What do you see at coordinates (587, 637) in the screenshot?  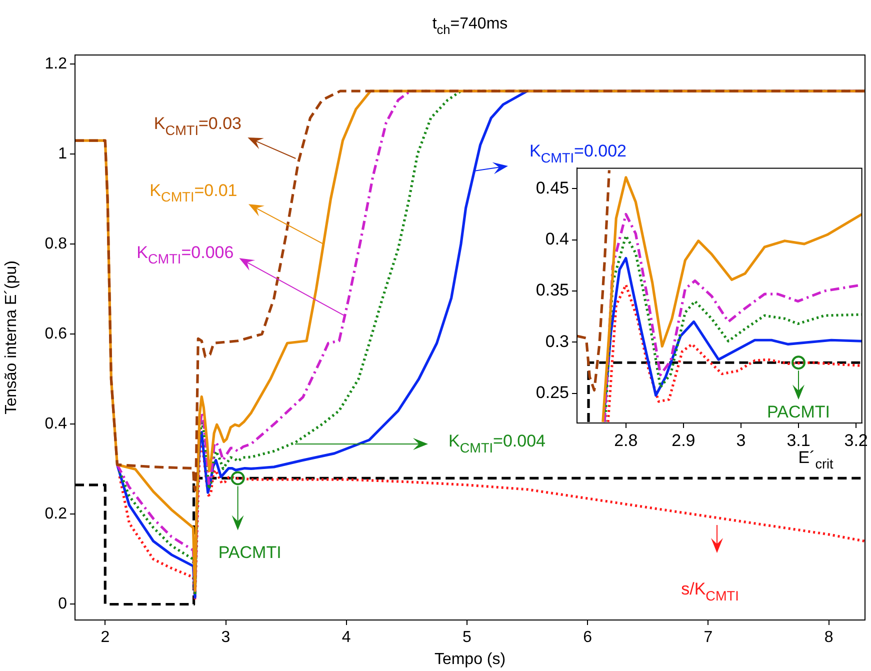 I see `x-tick-label: 6` at bounding box center [587, 637].